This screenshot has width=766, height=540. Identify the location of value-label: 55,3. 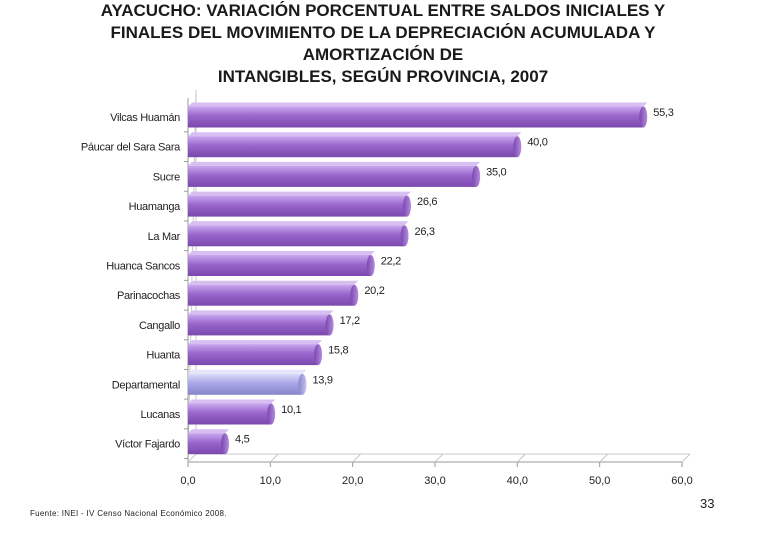
(663, 113).